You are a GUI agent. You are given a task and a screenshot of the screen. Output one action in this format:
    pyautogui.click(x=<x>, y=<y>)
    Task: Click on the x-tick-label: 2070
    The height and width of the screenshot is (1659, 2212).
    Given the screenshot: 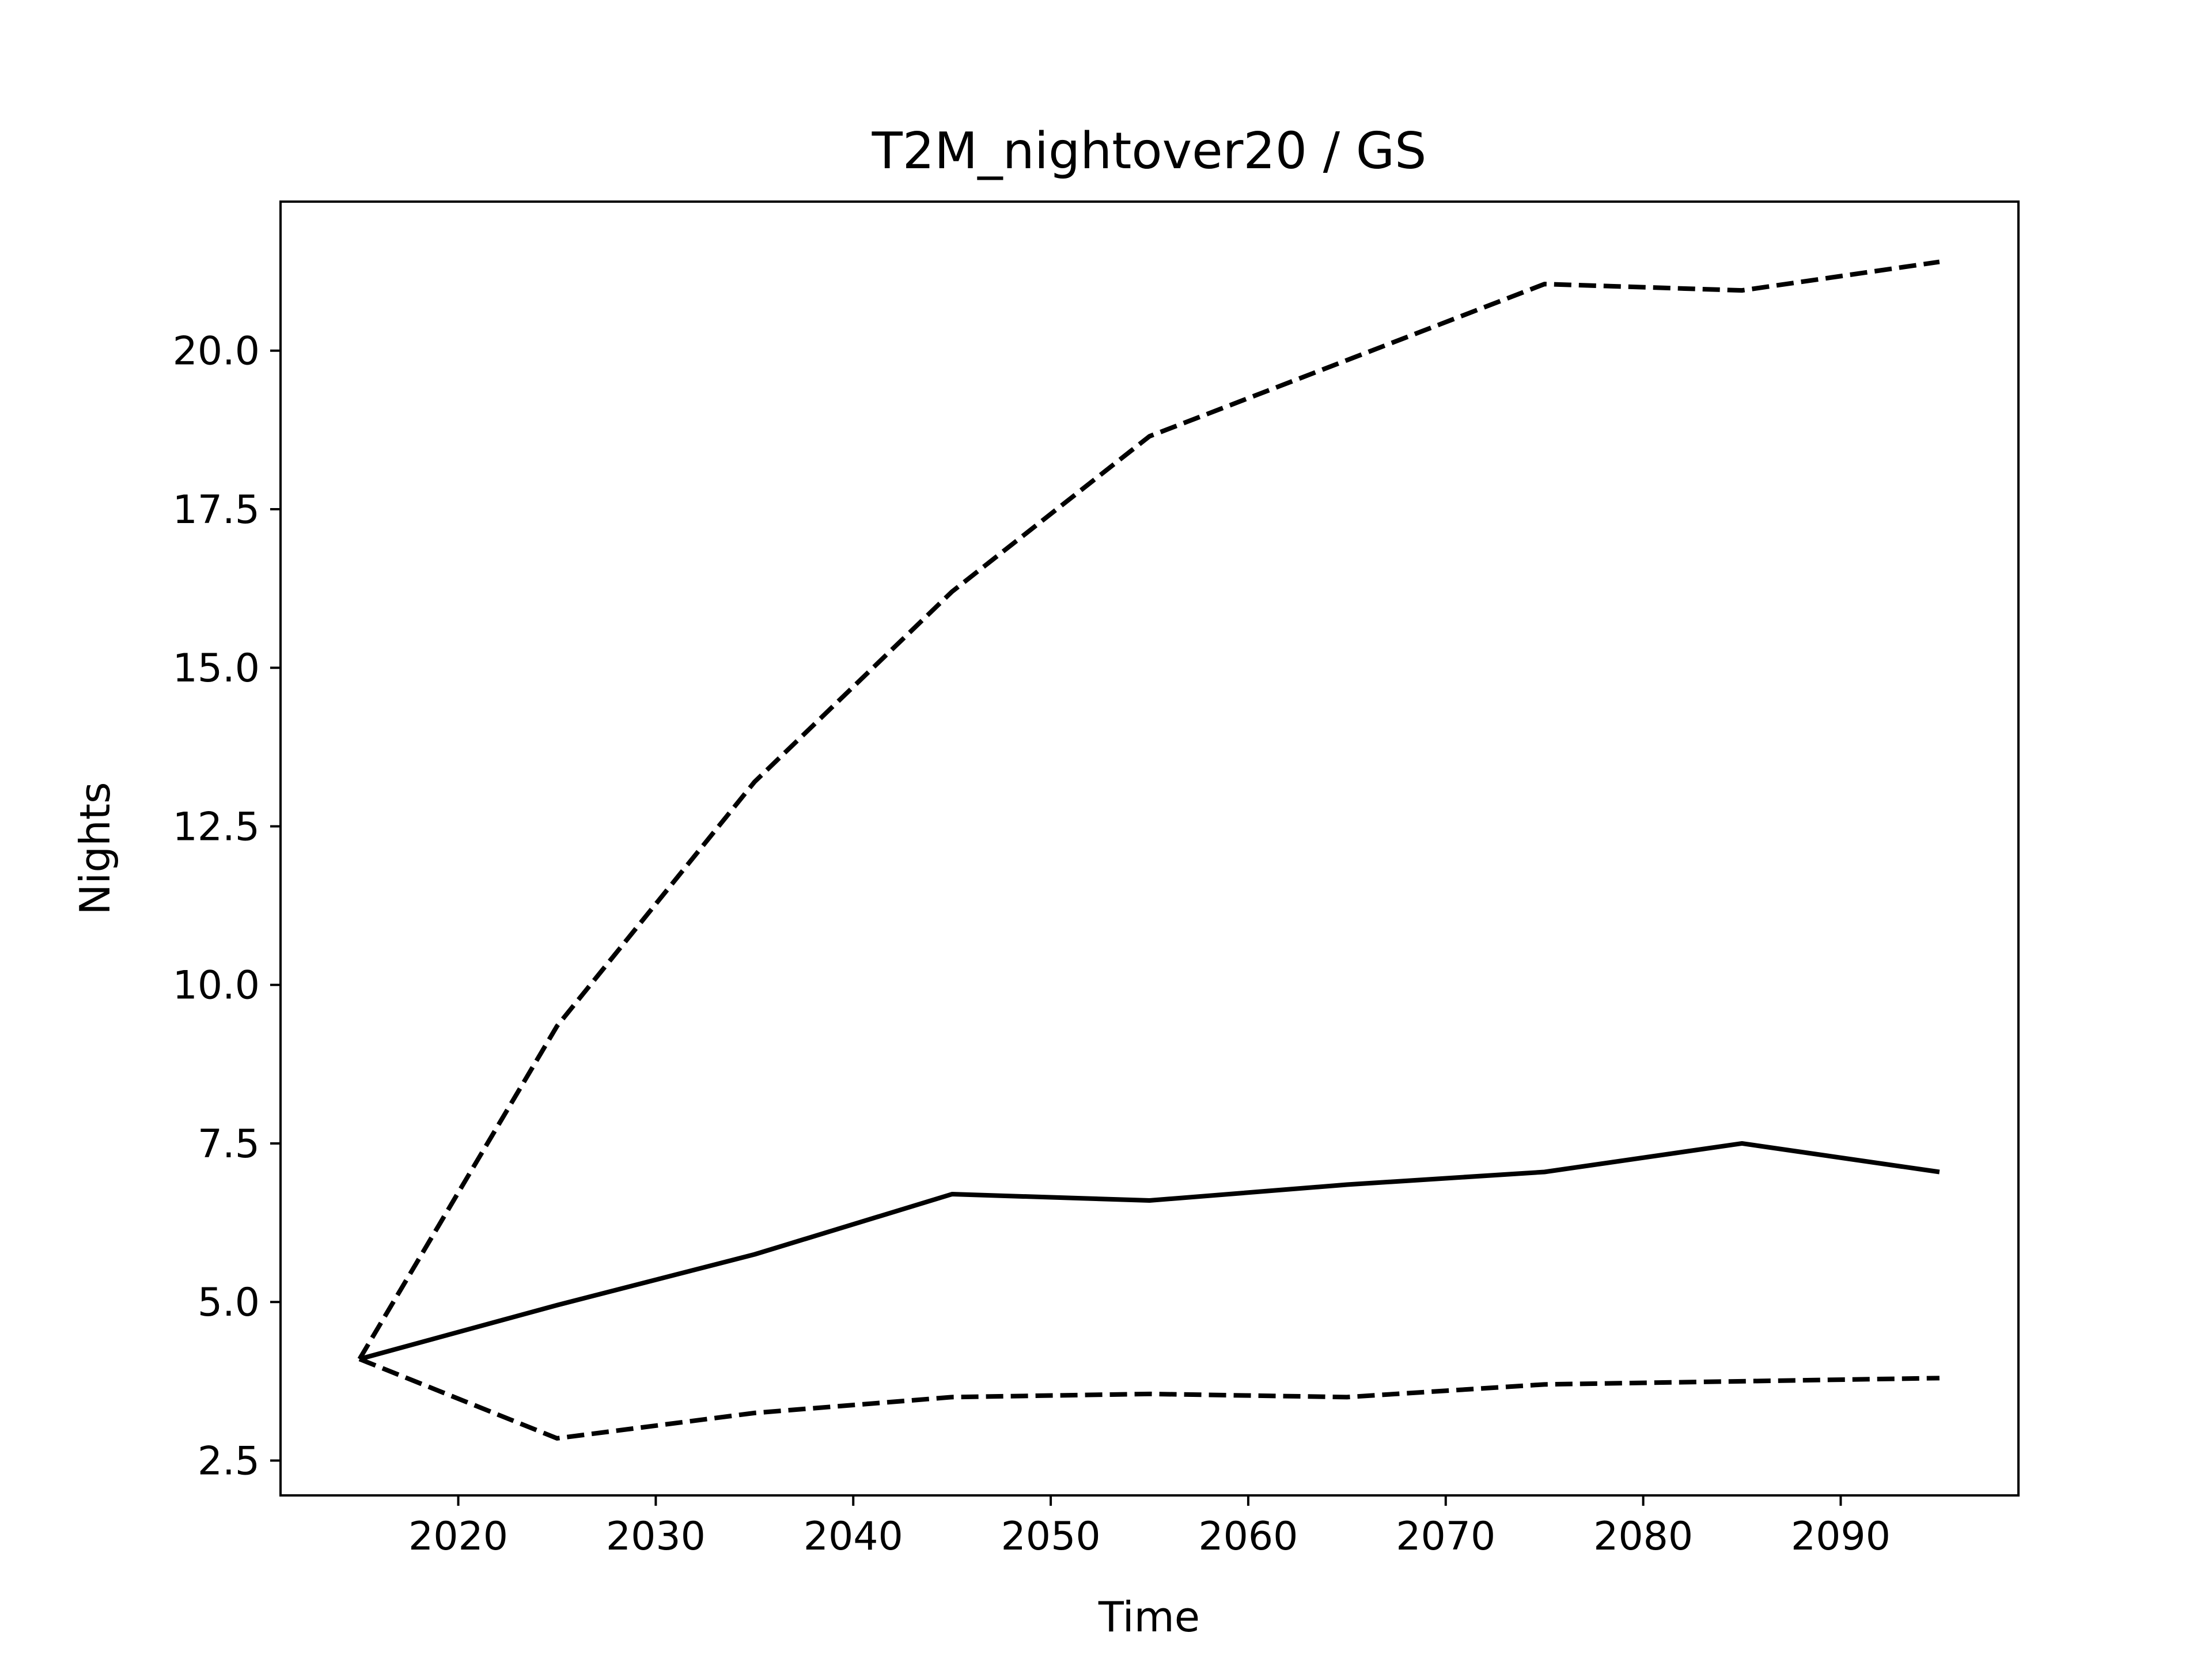 What is the action you would take?
    pyautogui.click(x=1445, y=1536)
    